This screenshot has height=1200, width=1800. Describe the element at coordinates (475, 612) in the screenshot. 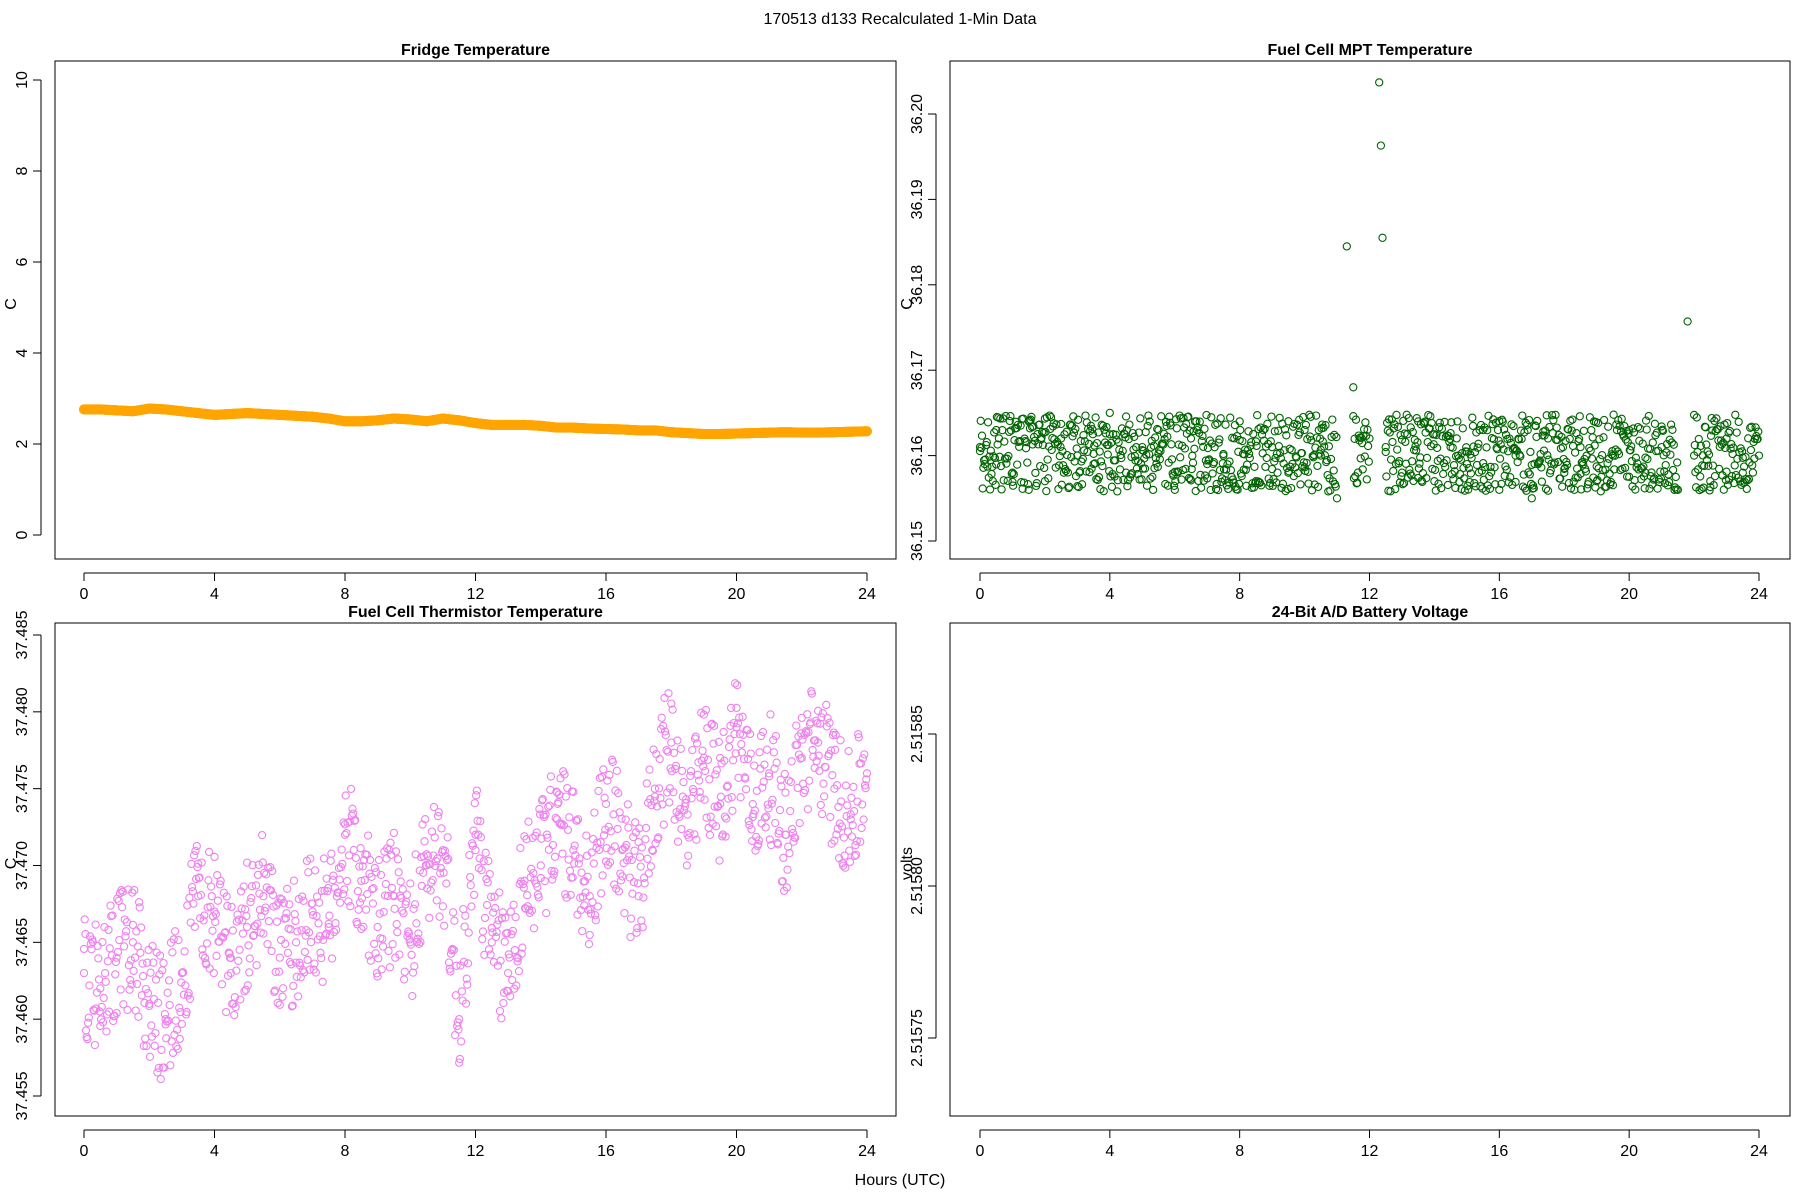

I see `chart-title: Fuel Cell Thermistor Temperature` at that location.